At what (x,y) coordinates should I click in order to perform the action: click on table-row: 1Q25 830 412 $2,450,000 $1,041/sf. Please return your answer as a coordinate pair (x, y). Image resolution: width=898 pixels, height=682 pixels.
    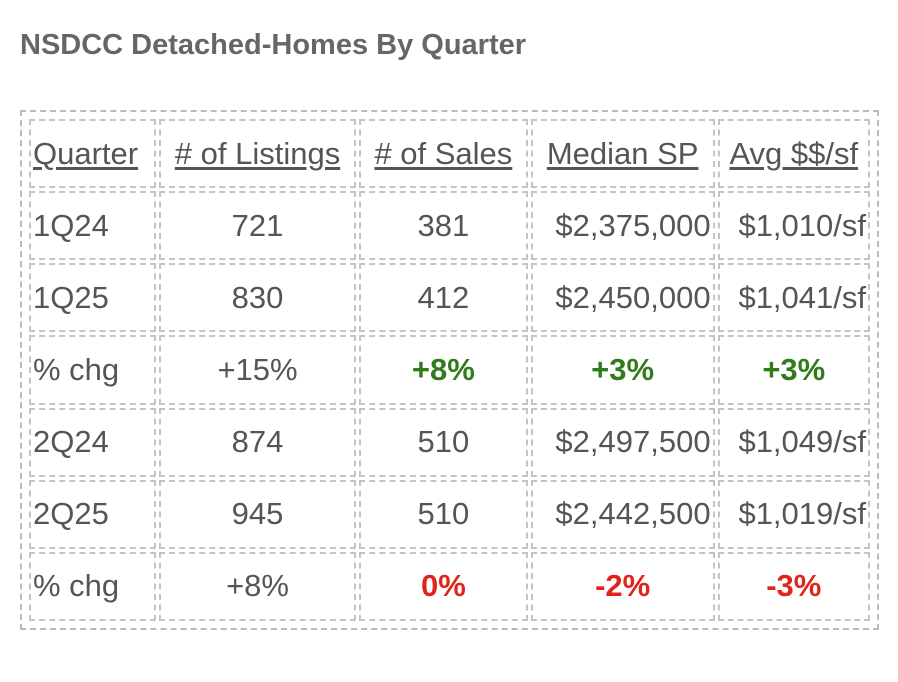
    Looking at the image, I should click on (449, 298).